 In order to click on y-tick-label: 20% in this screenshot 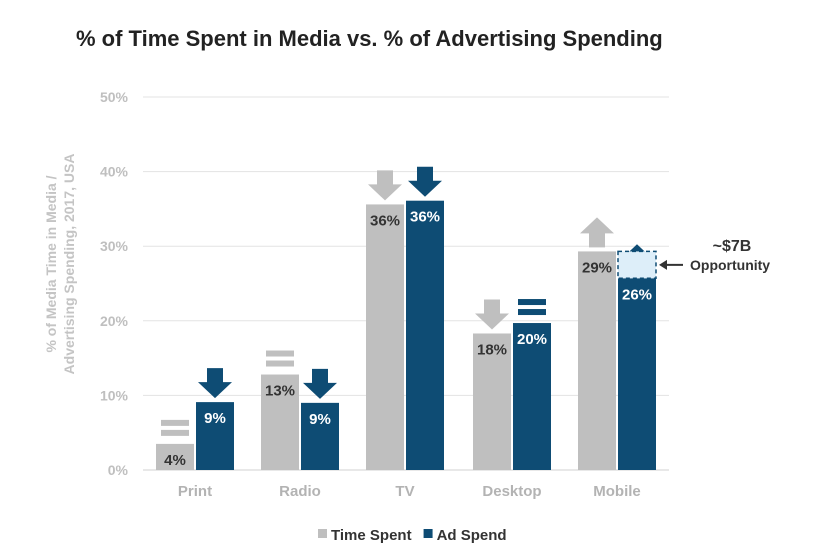, I will do `click(114, 321)`.